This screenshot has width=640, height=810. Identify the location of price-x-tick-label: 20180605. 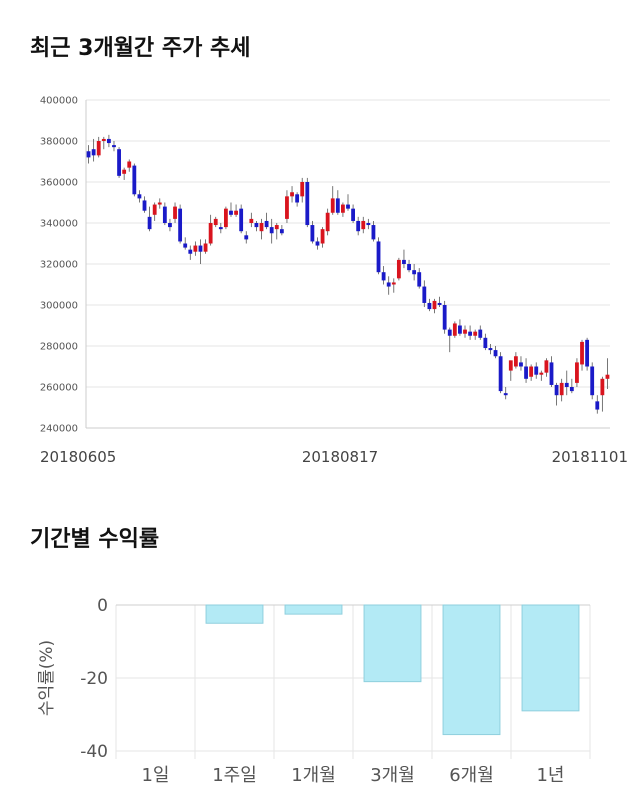
(78, 457).